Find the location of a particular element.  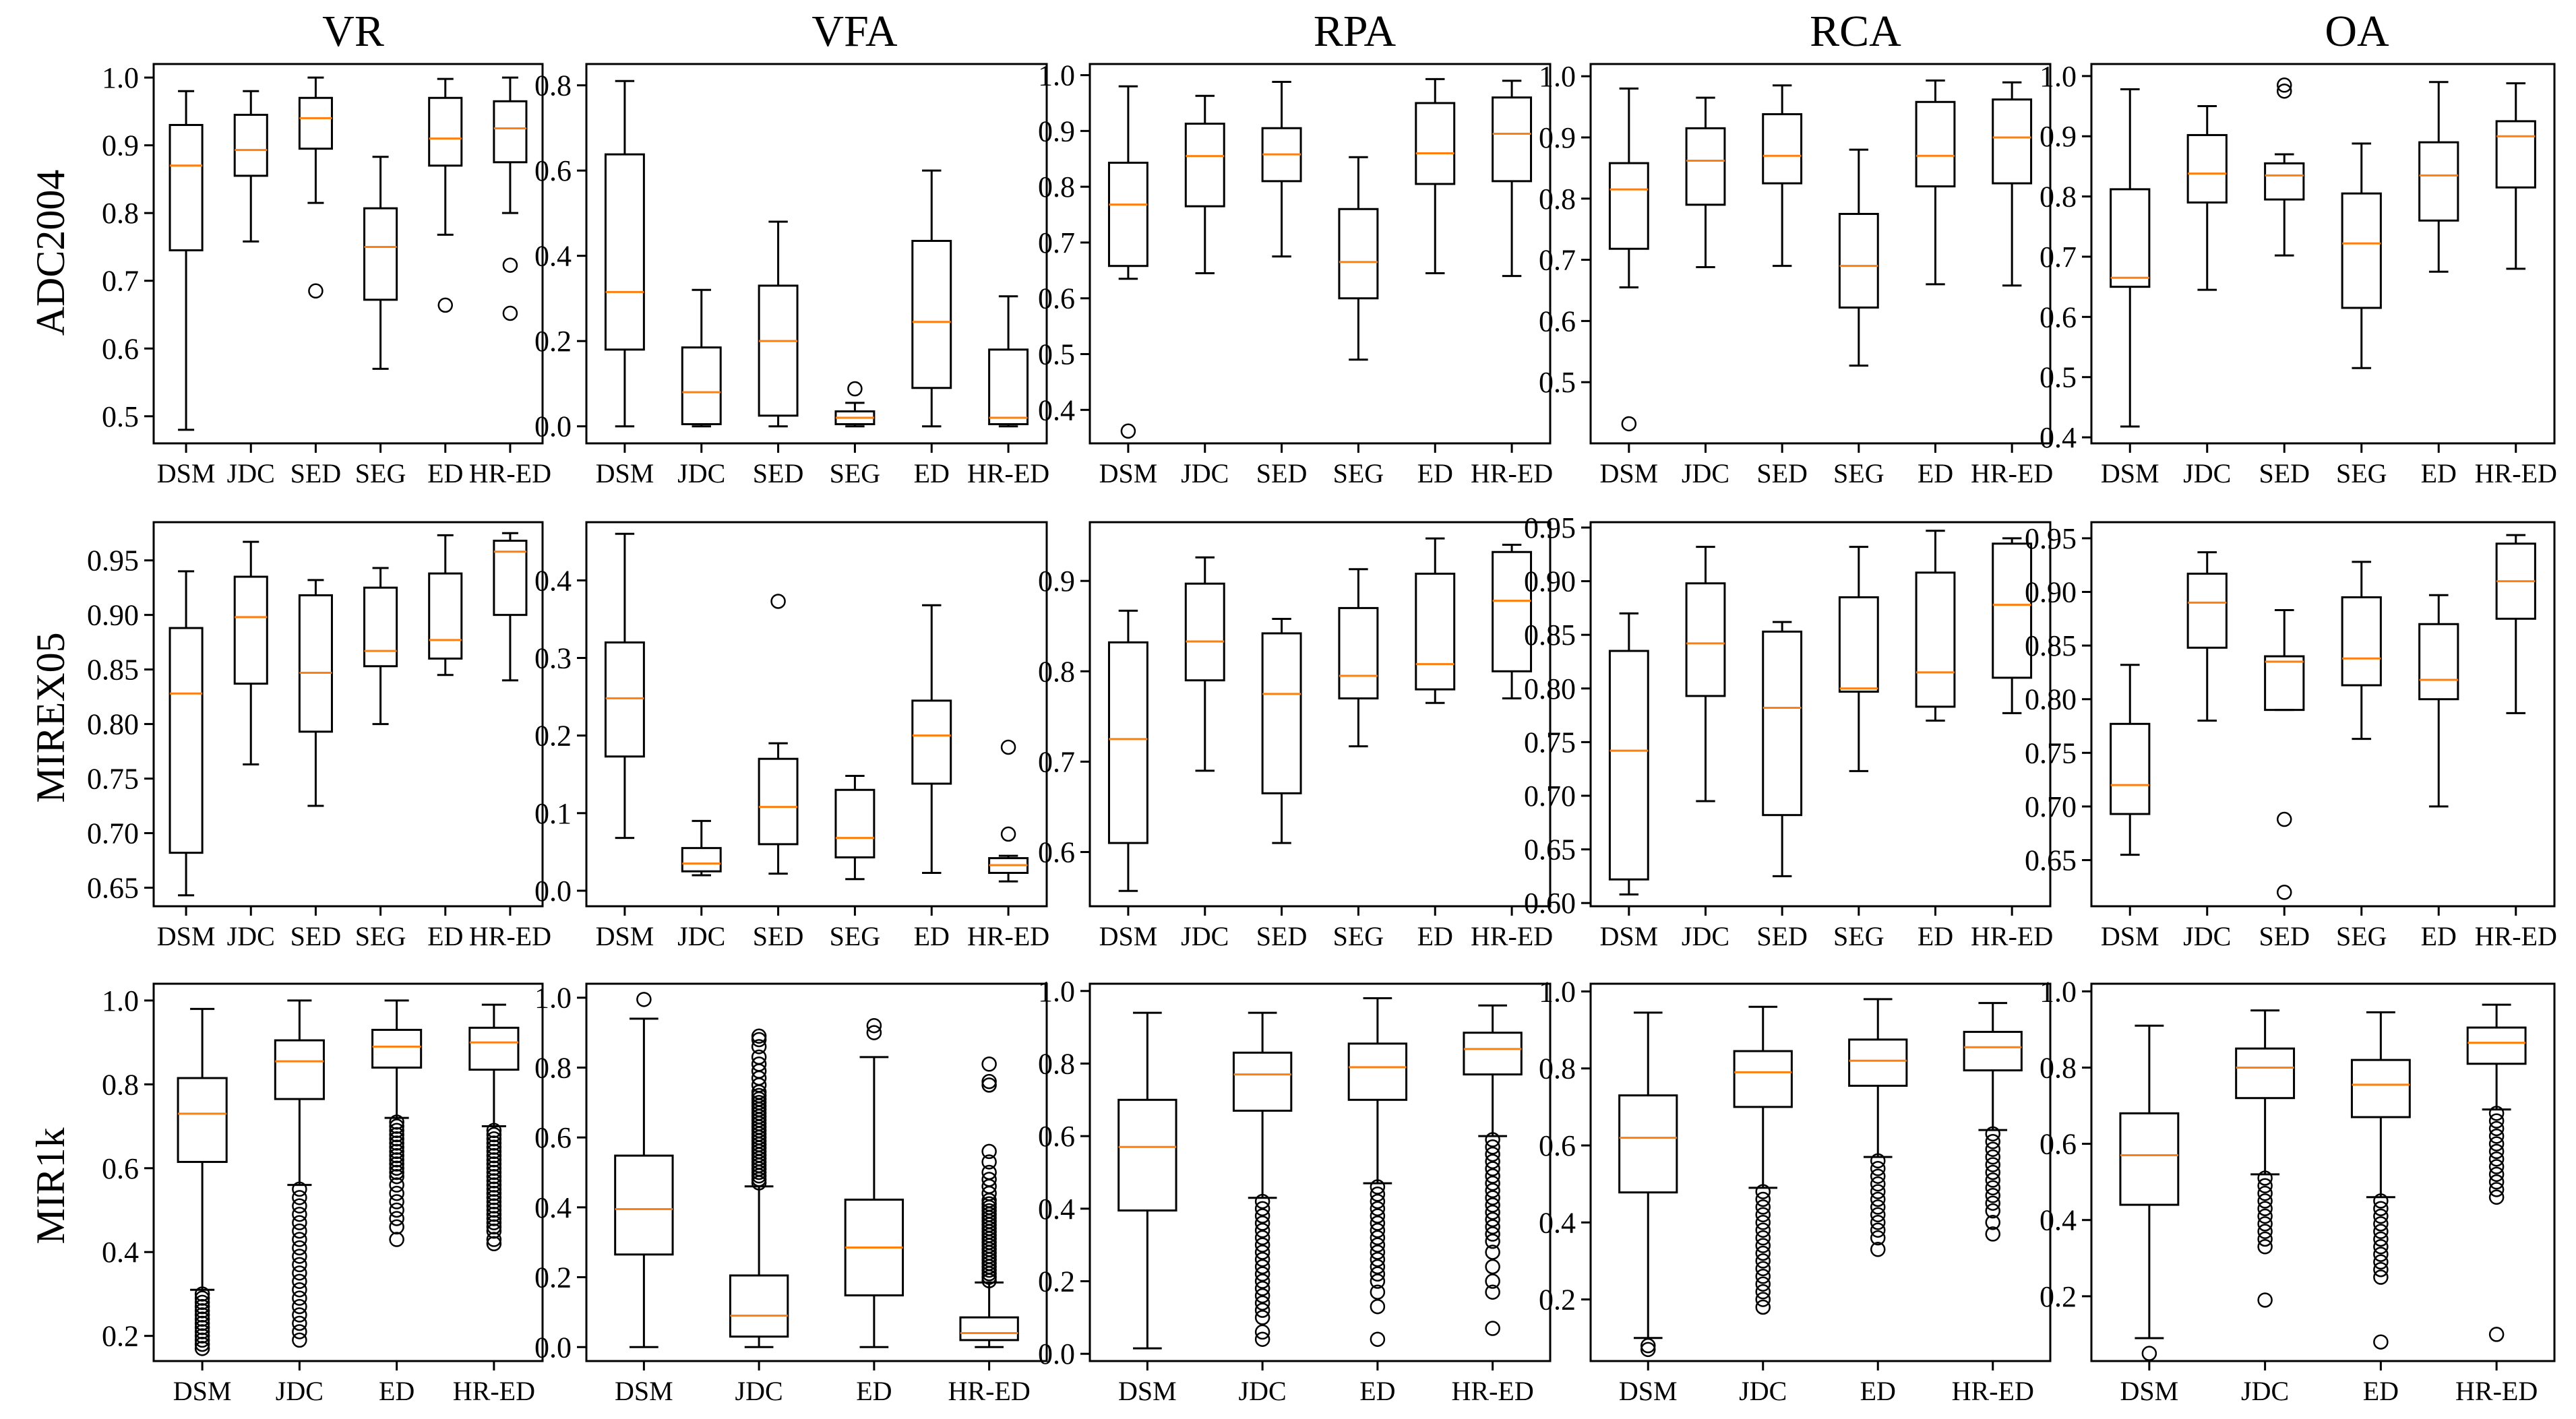

x-tick-label: SED is located at coordinates (1782, 936).